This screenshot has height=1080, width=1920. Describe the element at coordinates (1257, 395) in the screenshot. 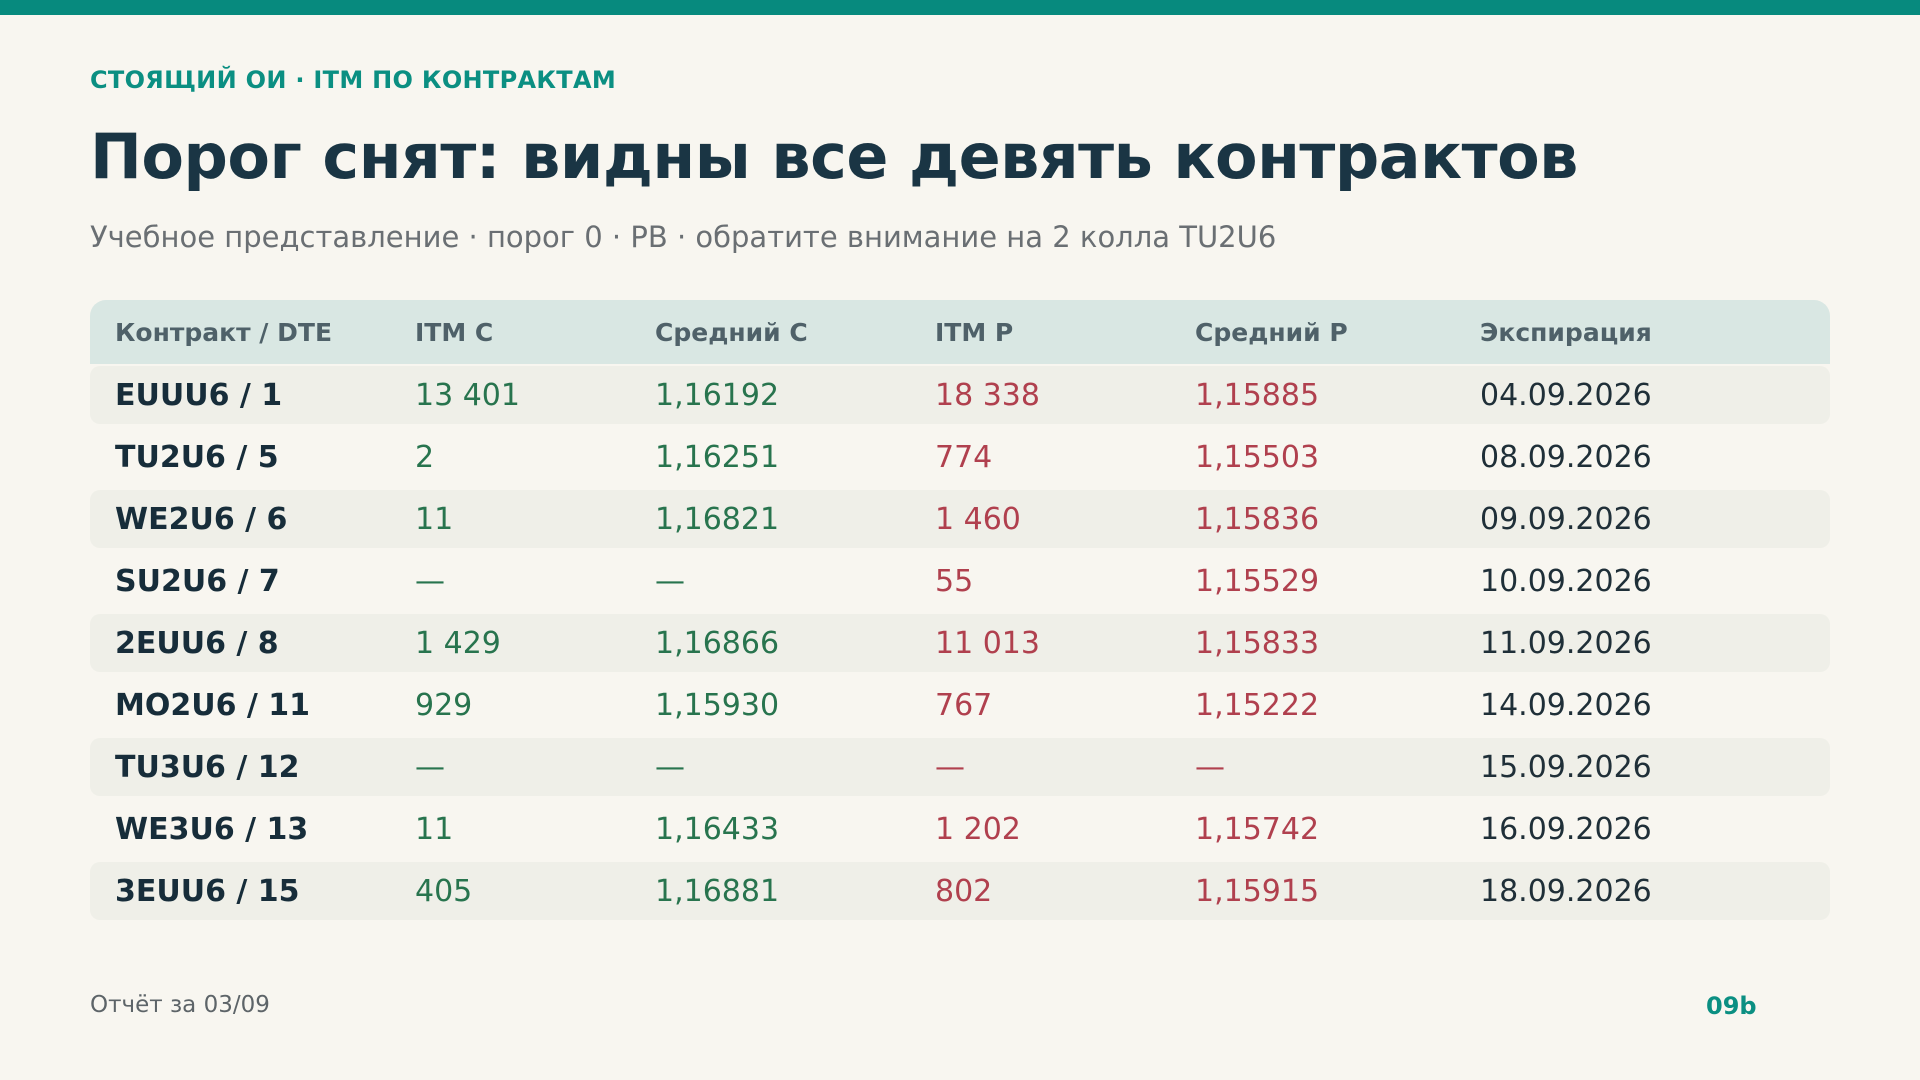

I see `avg-p-cell: 1,15885` at that location.